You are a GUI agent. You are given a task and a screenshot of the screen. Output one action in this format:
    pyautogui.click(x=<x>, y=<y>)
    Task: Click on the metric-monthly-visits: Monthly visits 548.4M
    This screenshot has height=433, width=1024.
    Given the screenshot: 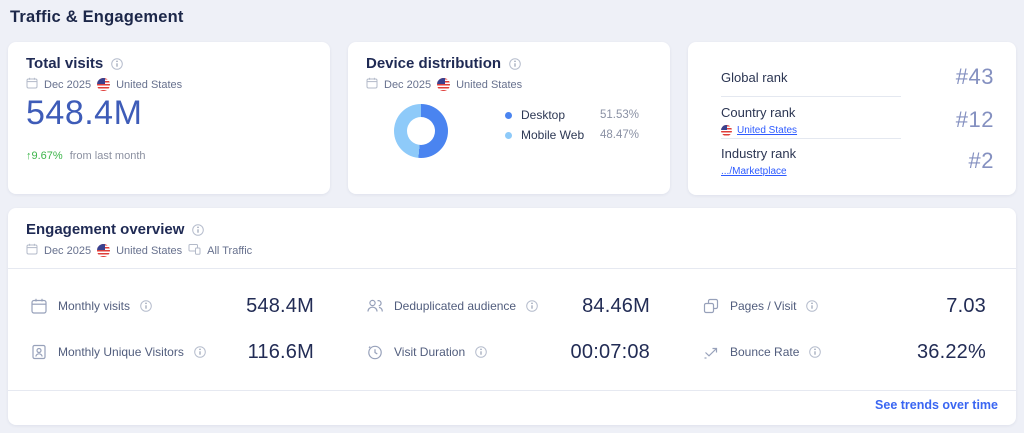 What is the action you would take?
    pyautogui.click(x=176, y=306)
    